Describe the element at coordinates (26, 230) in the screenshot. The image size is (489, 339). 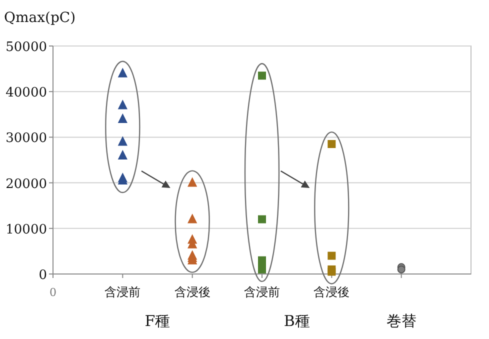
I see `y-tick-label: 10000` at that location.